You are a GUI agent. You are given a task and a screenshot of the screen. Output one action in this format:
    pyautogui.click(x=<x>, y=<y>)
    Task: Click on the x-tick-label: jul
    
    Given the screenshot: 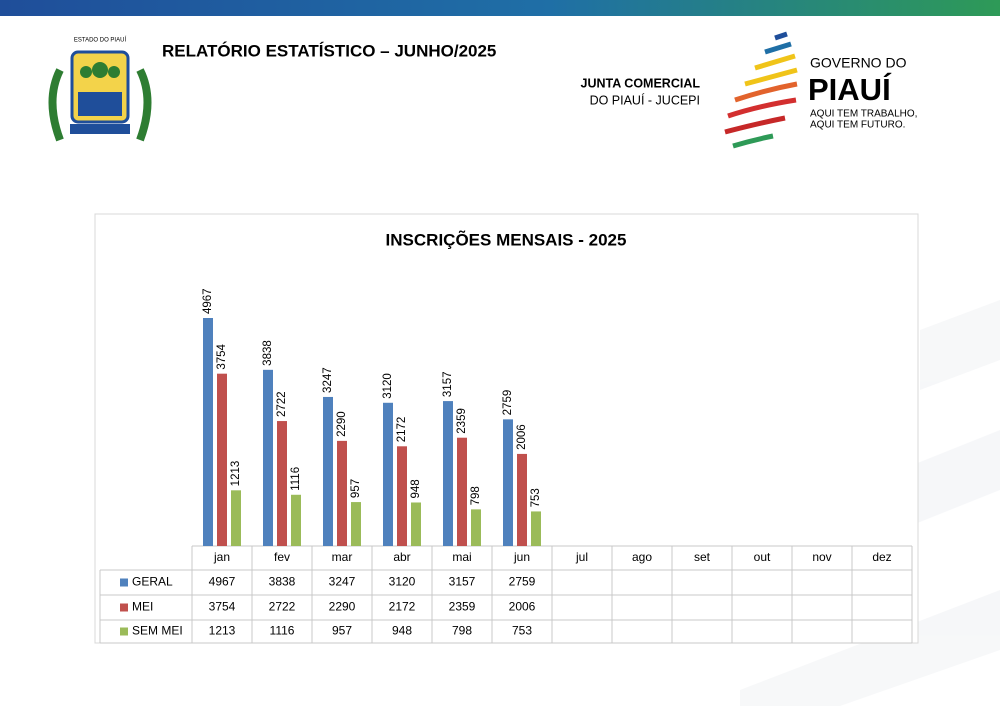 What is the action you would take?
    pyautogui.click(x=581, y=557)
    